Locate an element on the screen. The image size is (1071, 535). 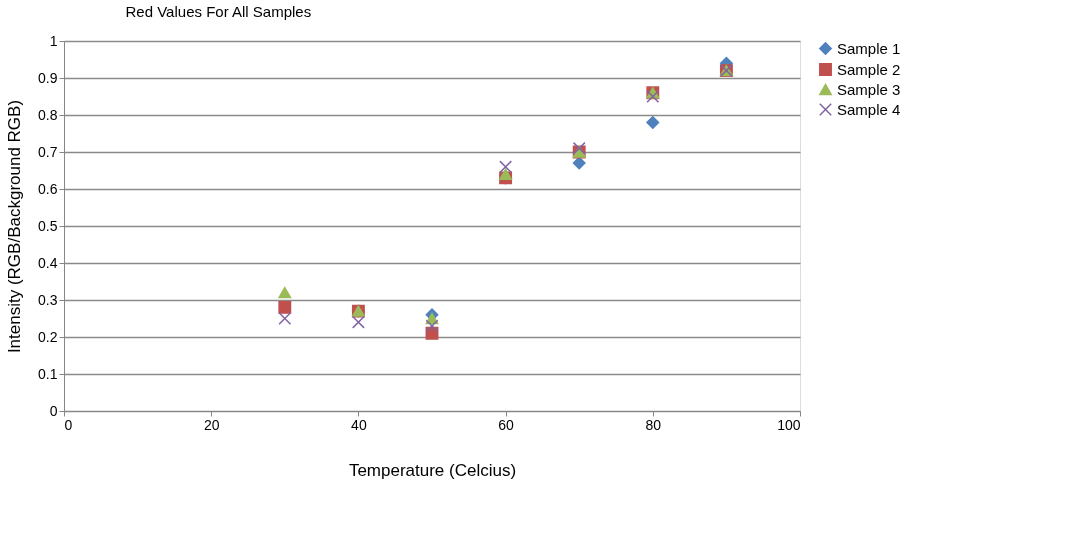
y-tick-label: 0.6 is located at coordinates (48, 188).